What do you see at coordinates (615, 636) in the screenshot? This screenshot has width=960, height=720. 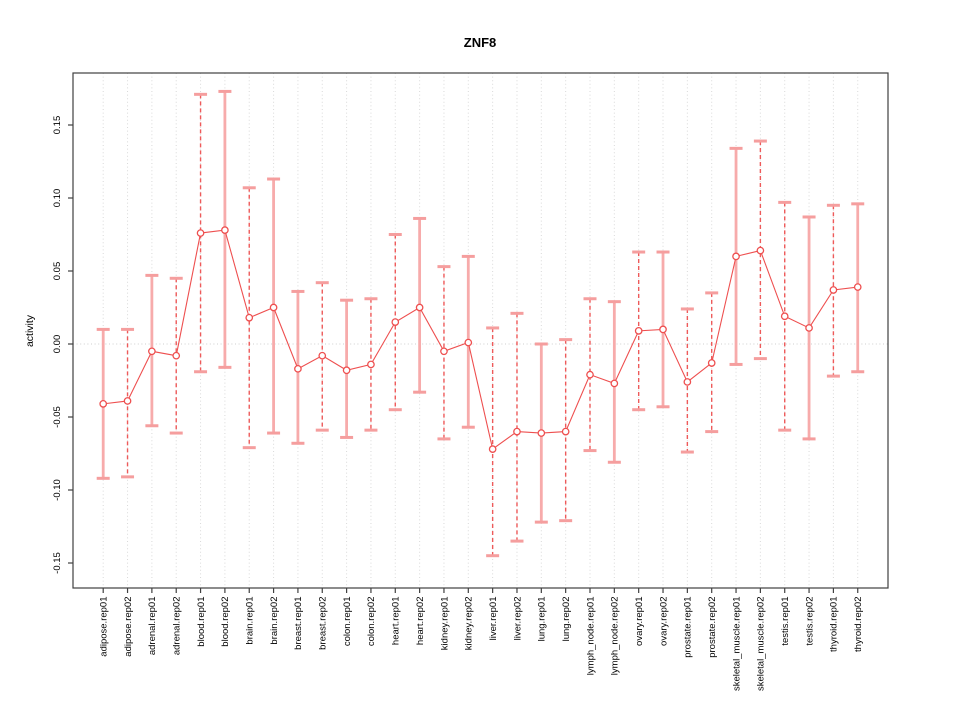 I see `x-tick-label: lymph_node.rep02` at bounding box center [615, 636].